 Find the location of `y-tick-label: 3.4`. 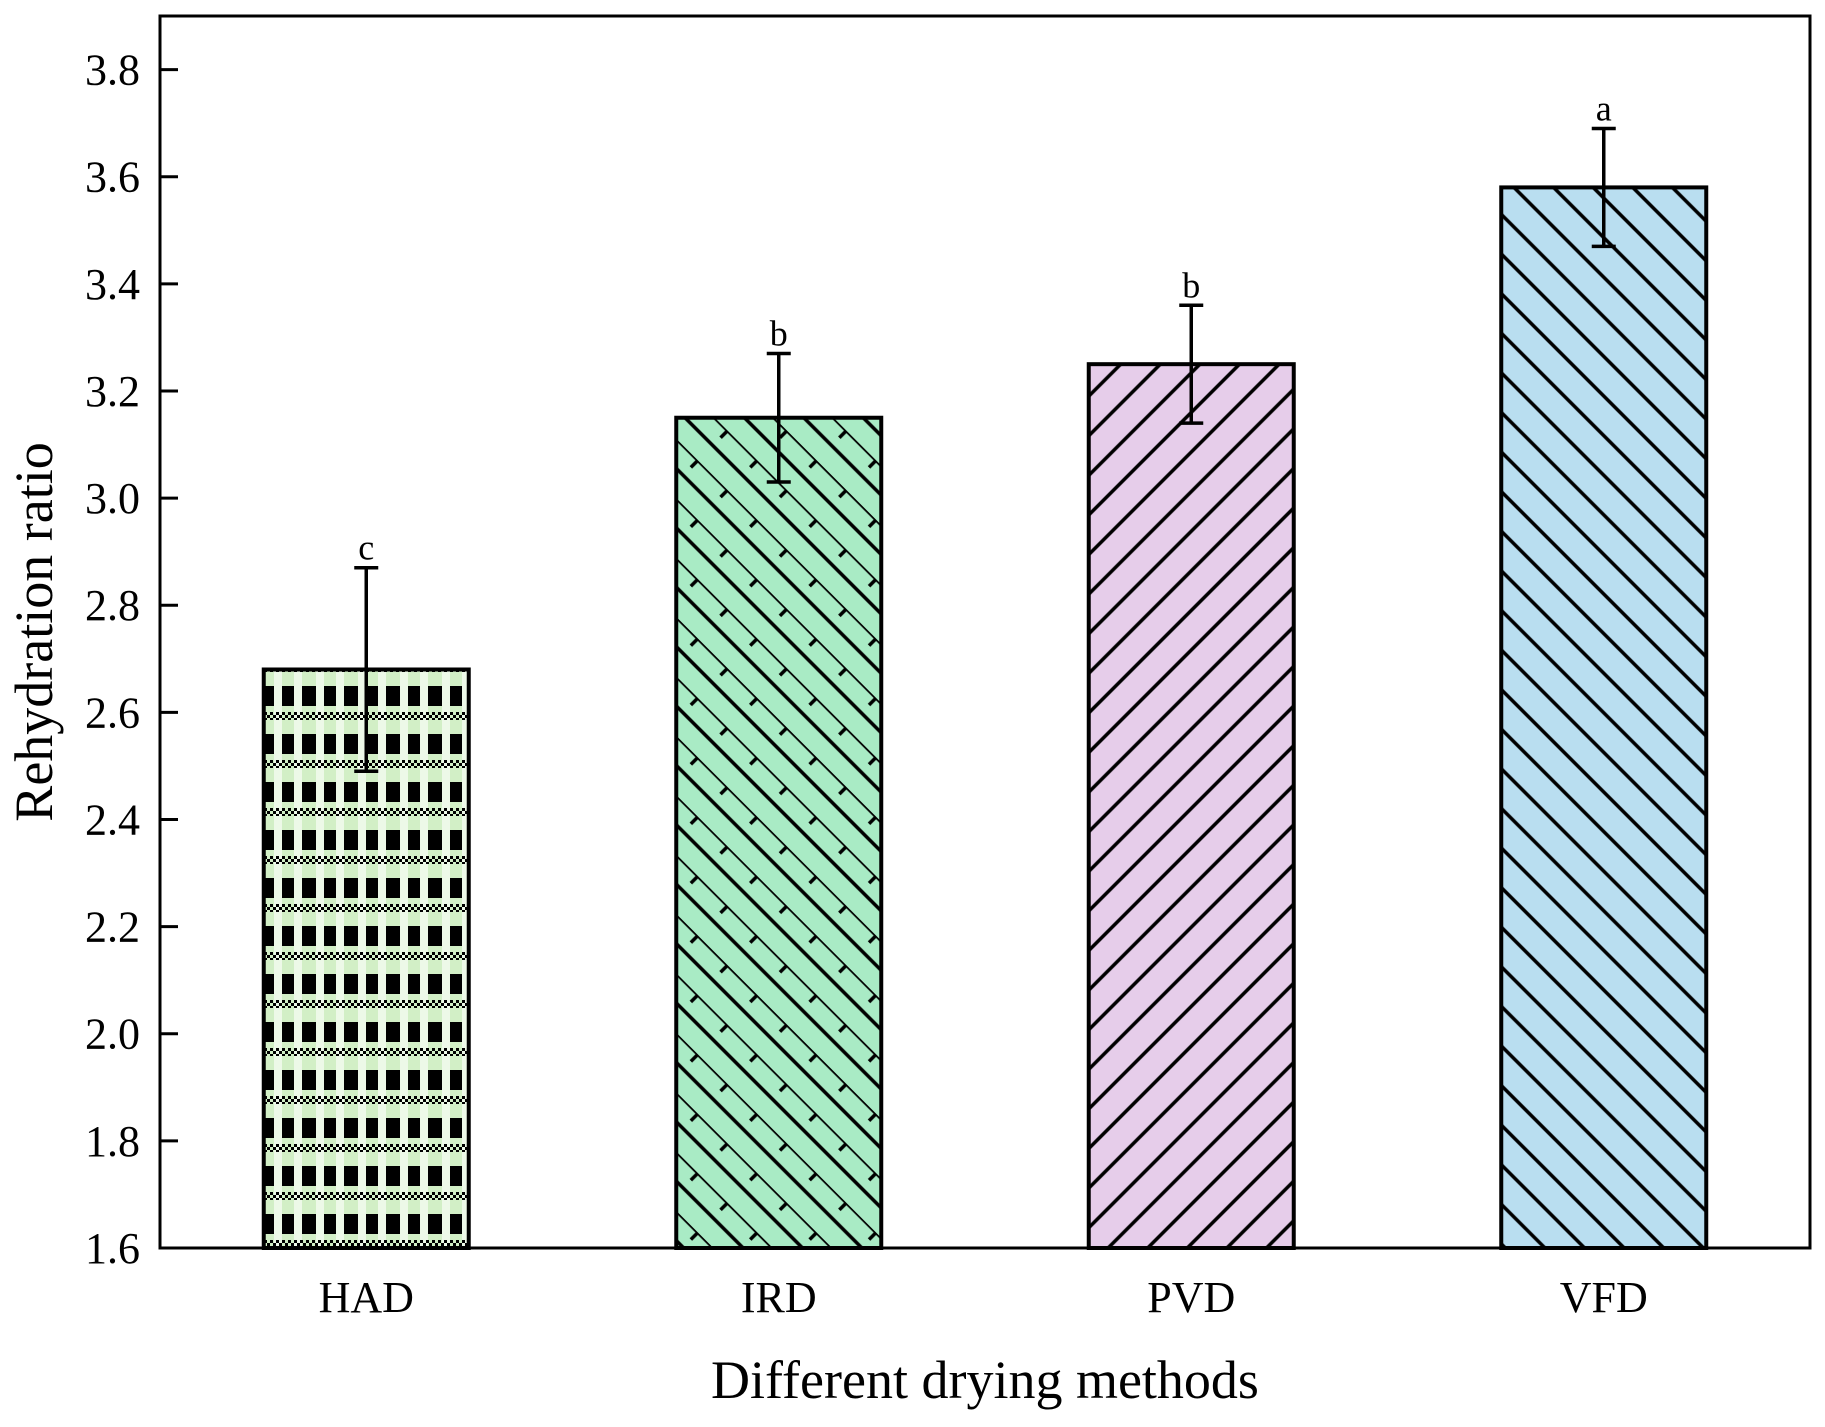

y-tick-label: 3.4 is located at coordinates (112, 284).